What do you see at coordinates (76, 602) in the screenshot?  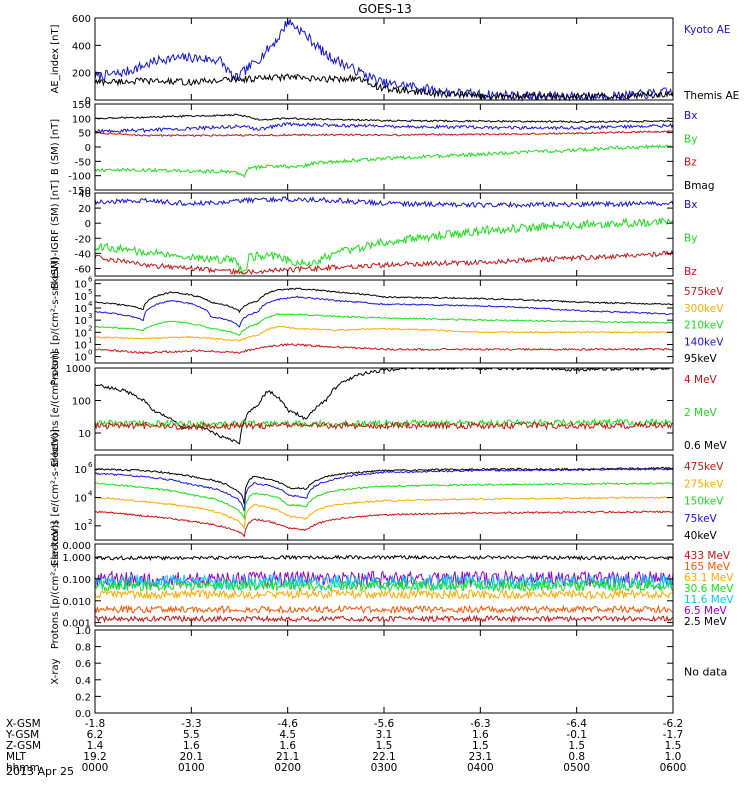 I see `y-tick-label: 0.010` at bounding box center [76, 602].